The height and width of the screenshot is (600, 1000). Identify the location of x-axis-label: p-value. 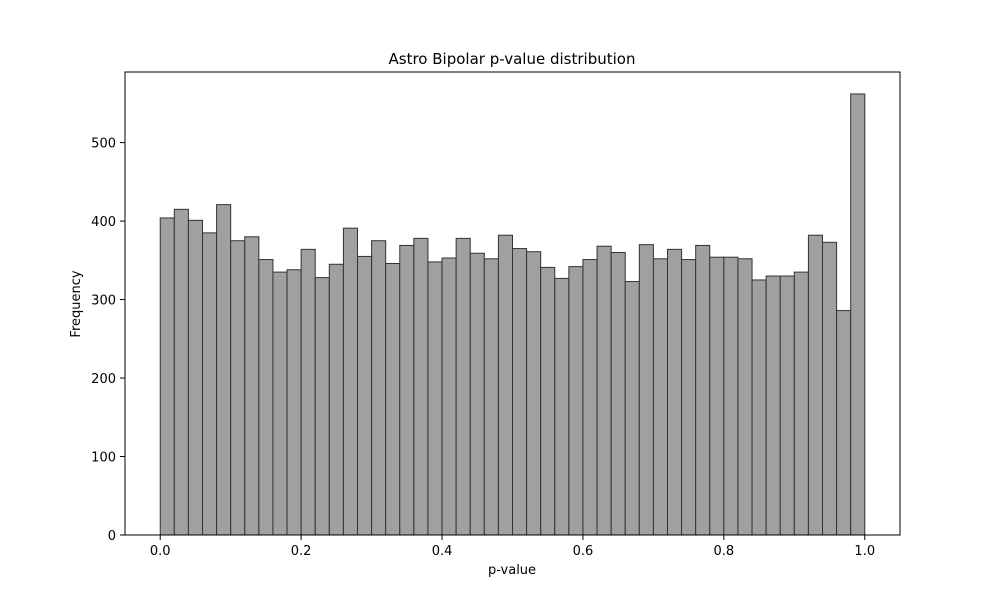
(512, 570).